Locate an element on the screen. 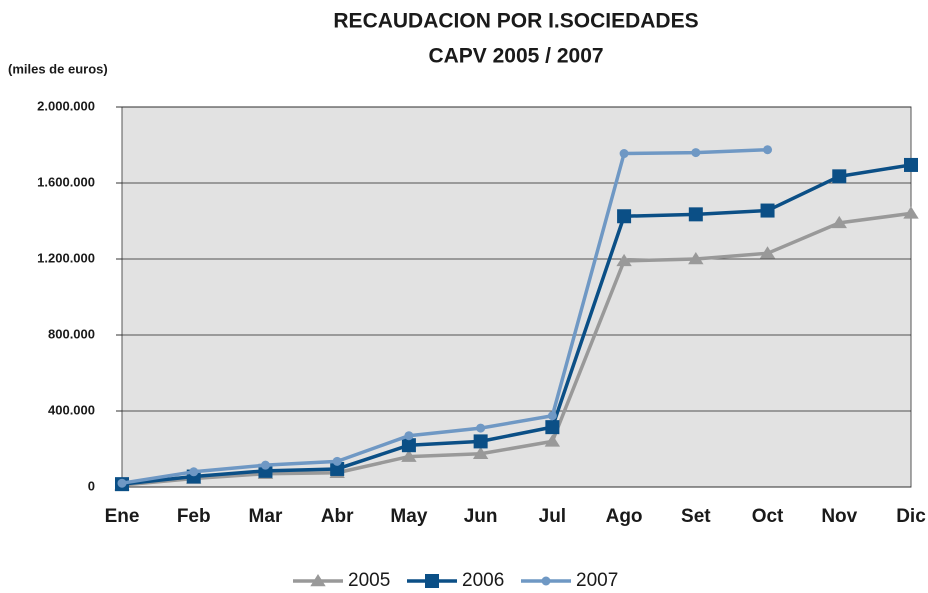  x-tick-label: Abr is located at coordinates (337, 516).